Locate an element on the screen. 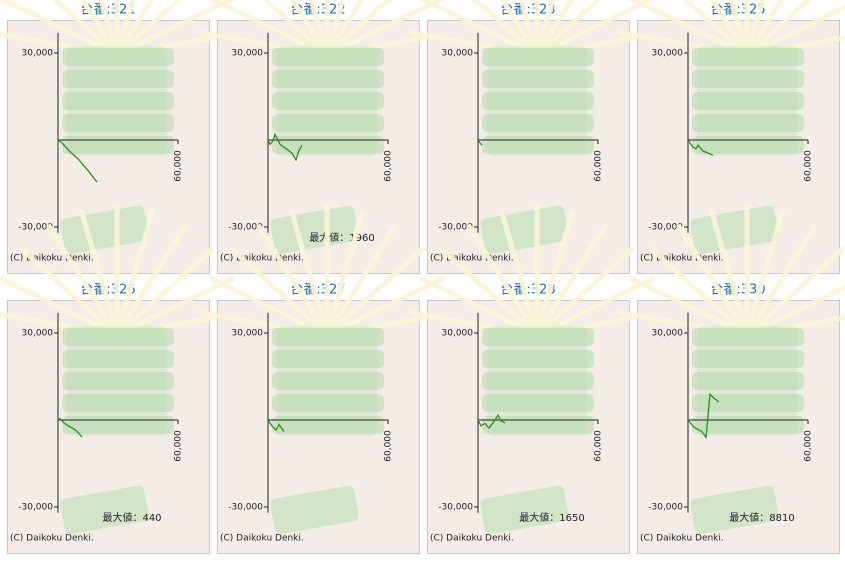 Image resolution: width=845 pixels, height=562 pixels. max-label: 最大値：1650 is located at coordinates (551, 517).